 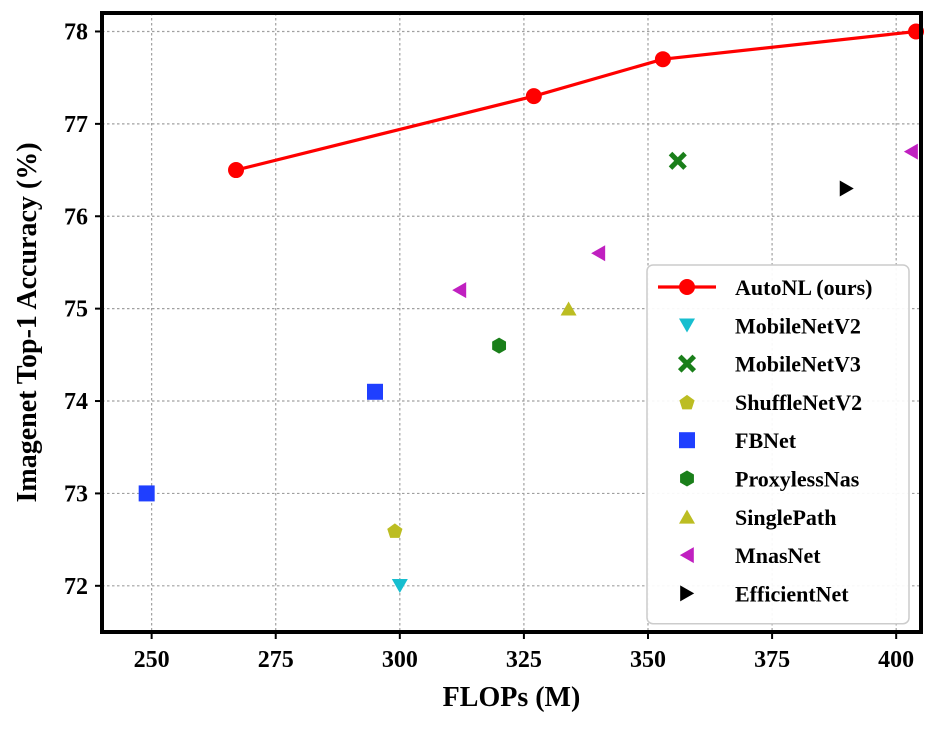 I want to click on legend-marker-mobilenetv3, so click(x=687, y=363).